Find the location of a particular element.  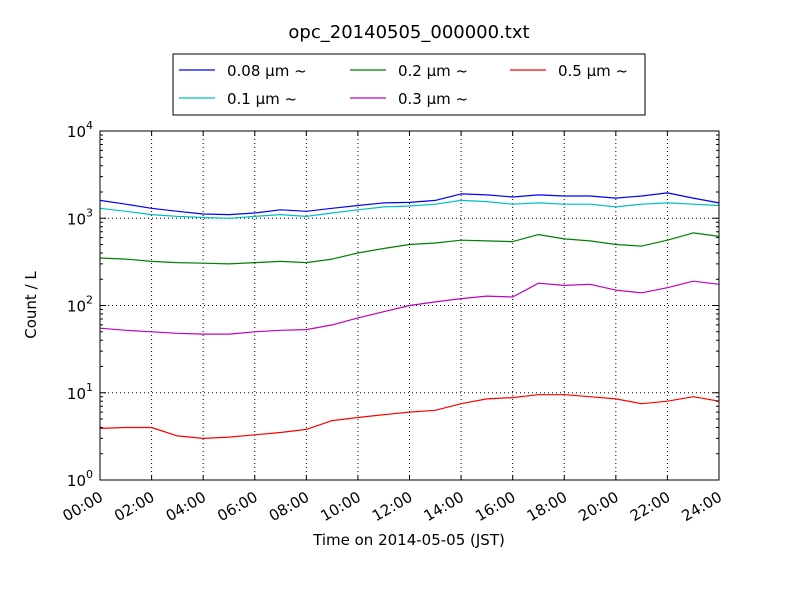

x-tick-label: 14:00 is located at coordinates (444, 506).